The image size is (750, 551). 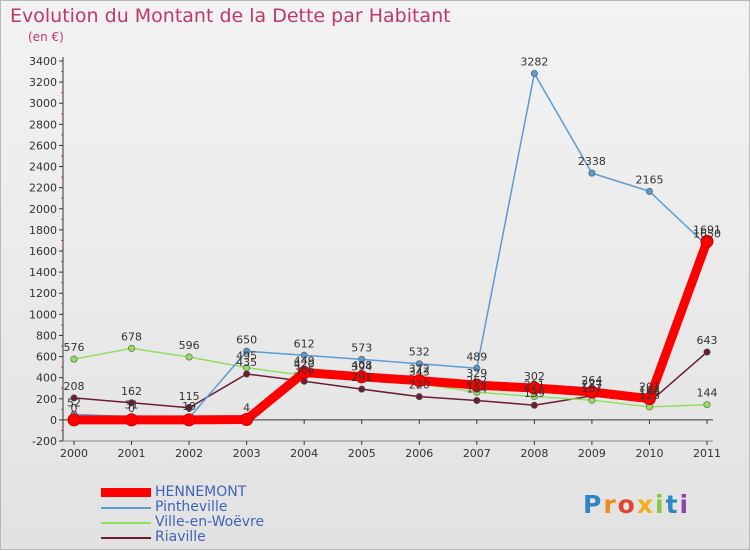 What do you see at coordinates (591, 380) in the screenshot?
I see `data-label: 264` at bounding box center [591, 380].